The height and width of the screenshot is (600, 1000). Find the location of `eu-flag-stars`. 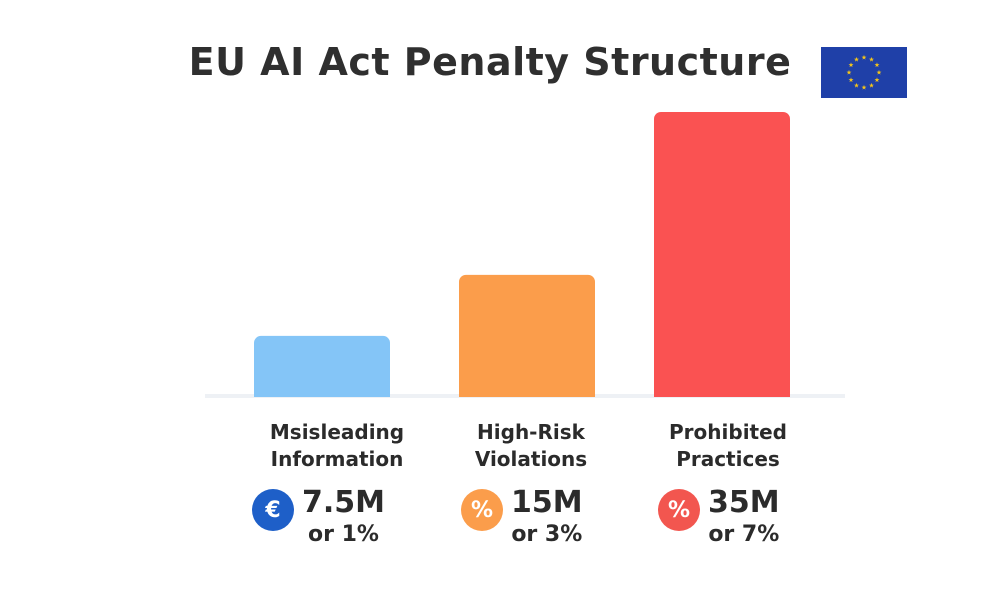

eu-flag-stars is located at coordinates (864, 72).